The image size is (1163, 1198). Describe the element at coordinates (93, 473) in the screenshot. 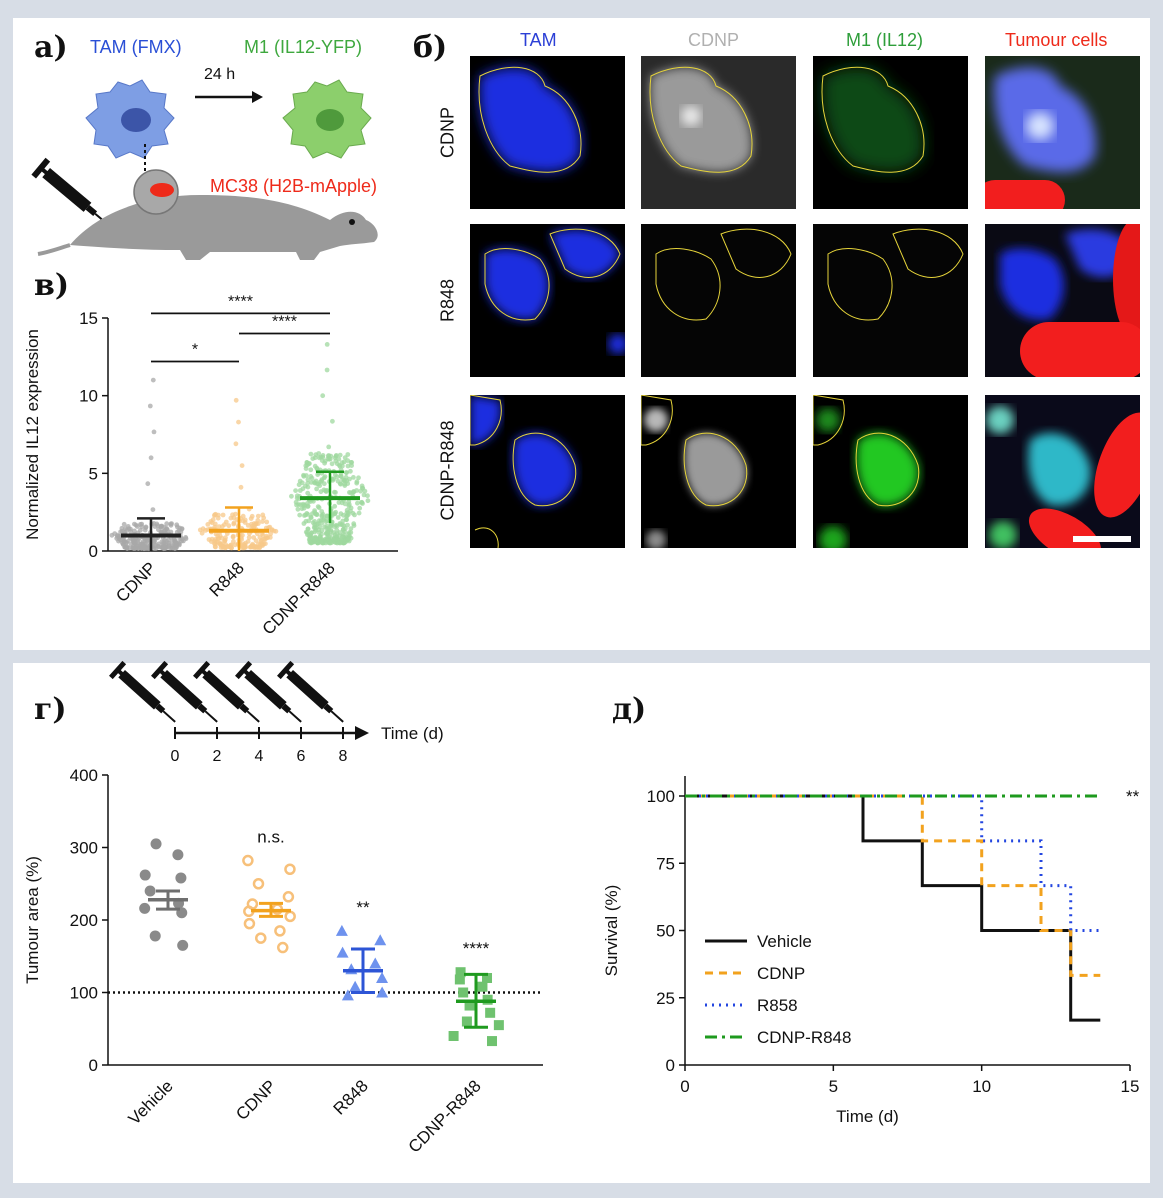

I see `y-tick-label: 5` at that location.